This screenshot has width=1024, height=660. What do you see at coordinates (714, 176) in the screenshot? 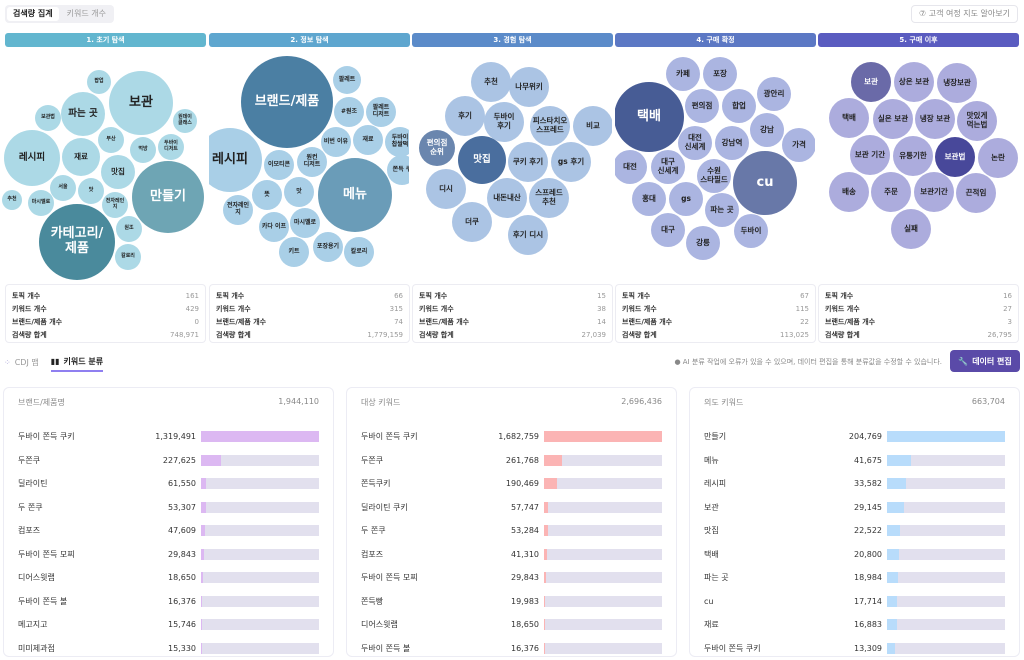
I see `topic-bubble: 수원 스타필드` at bounding box center [714, 176].